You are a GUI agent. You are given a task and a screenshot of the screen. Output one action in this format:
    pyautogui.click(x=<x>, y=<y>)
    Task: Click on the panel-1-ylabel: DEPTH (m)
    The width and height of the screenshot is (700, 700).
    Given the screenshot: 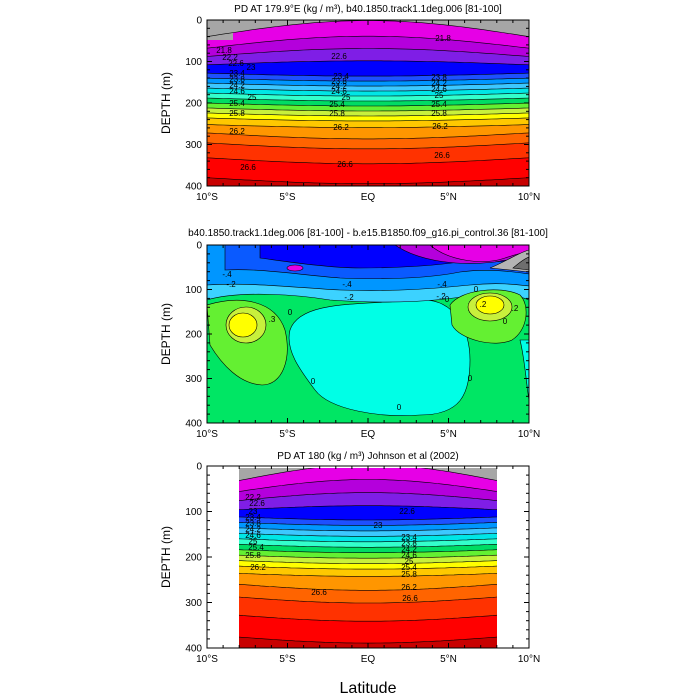 What is the action you would take?
    pyautogui.click(x=166, y=103)
    